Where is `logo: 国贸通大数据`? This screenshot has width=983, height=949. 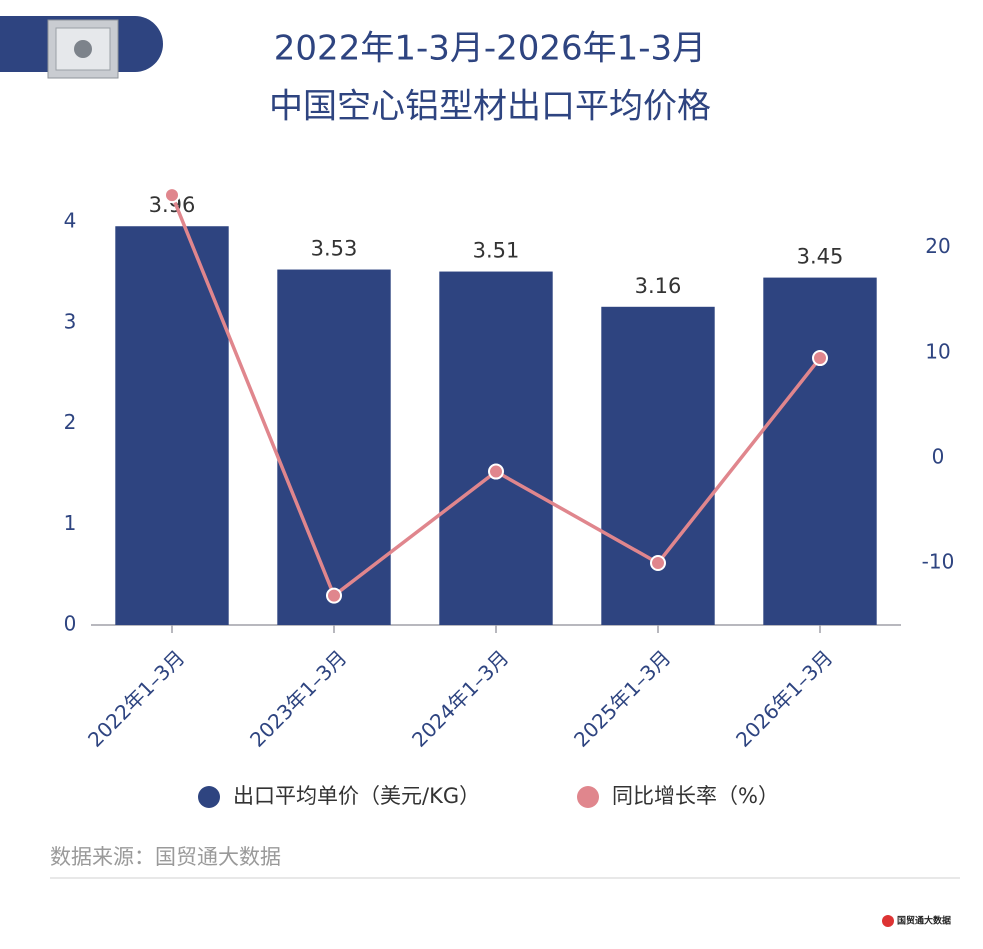 logo: 国贸通大数据 is located at coordinates (924, 921).